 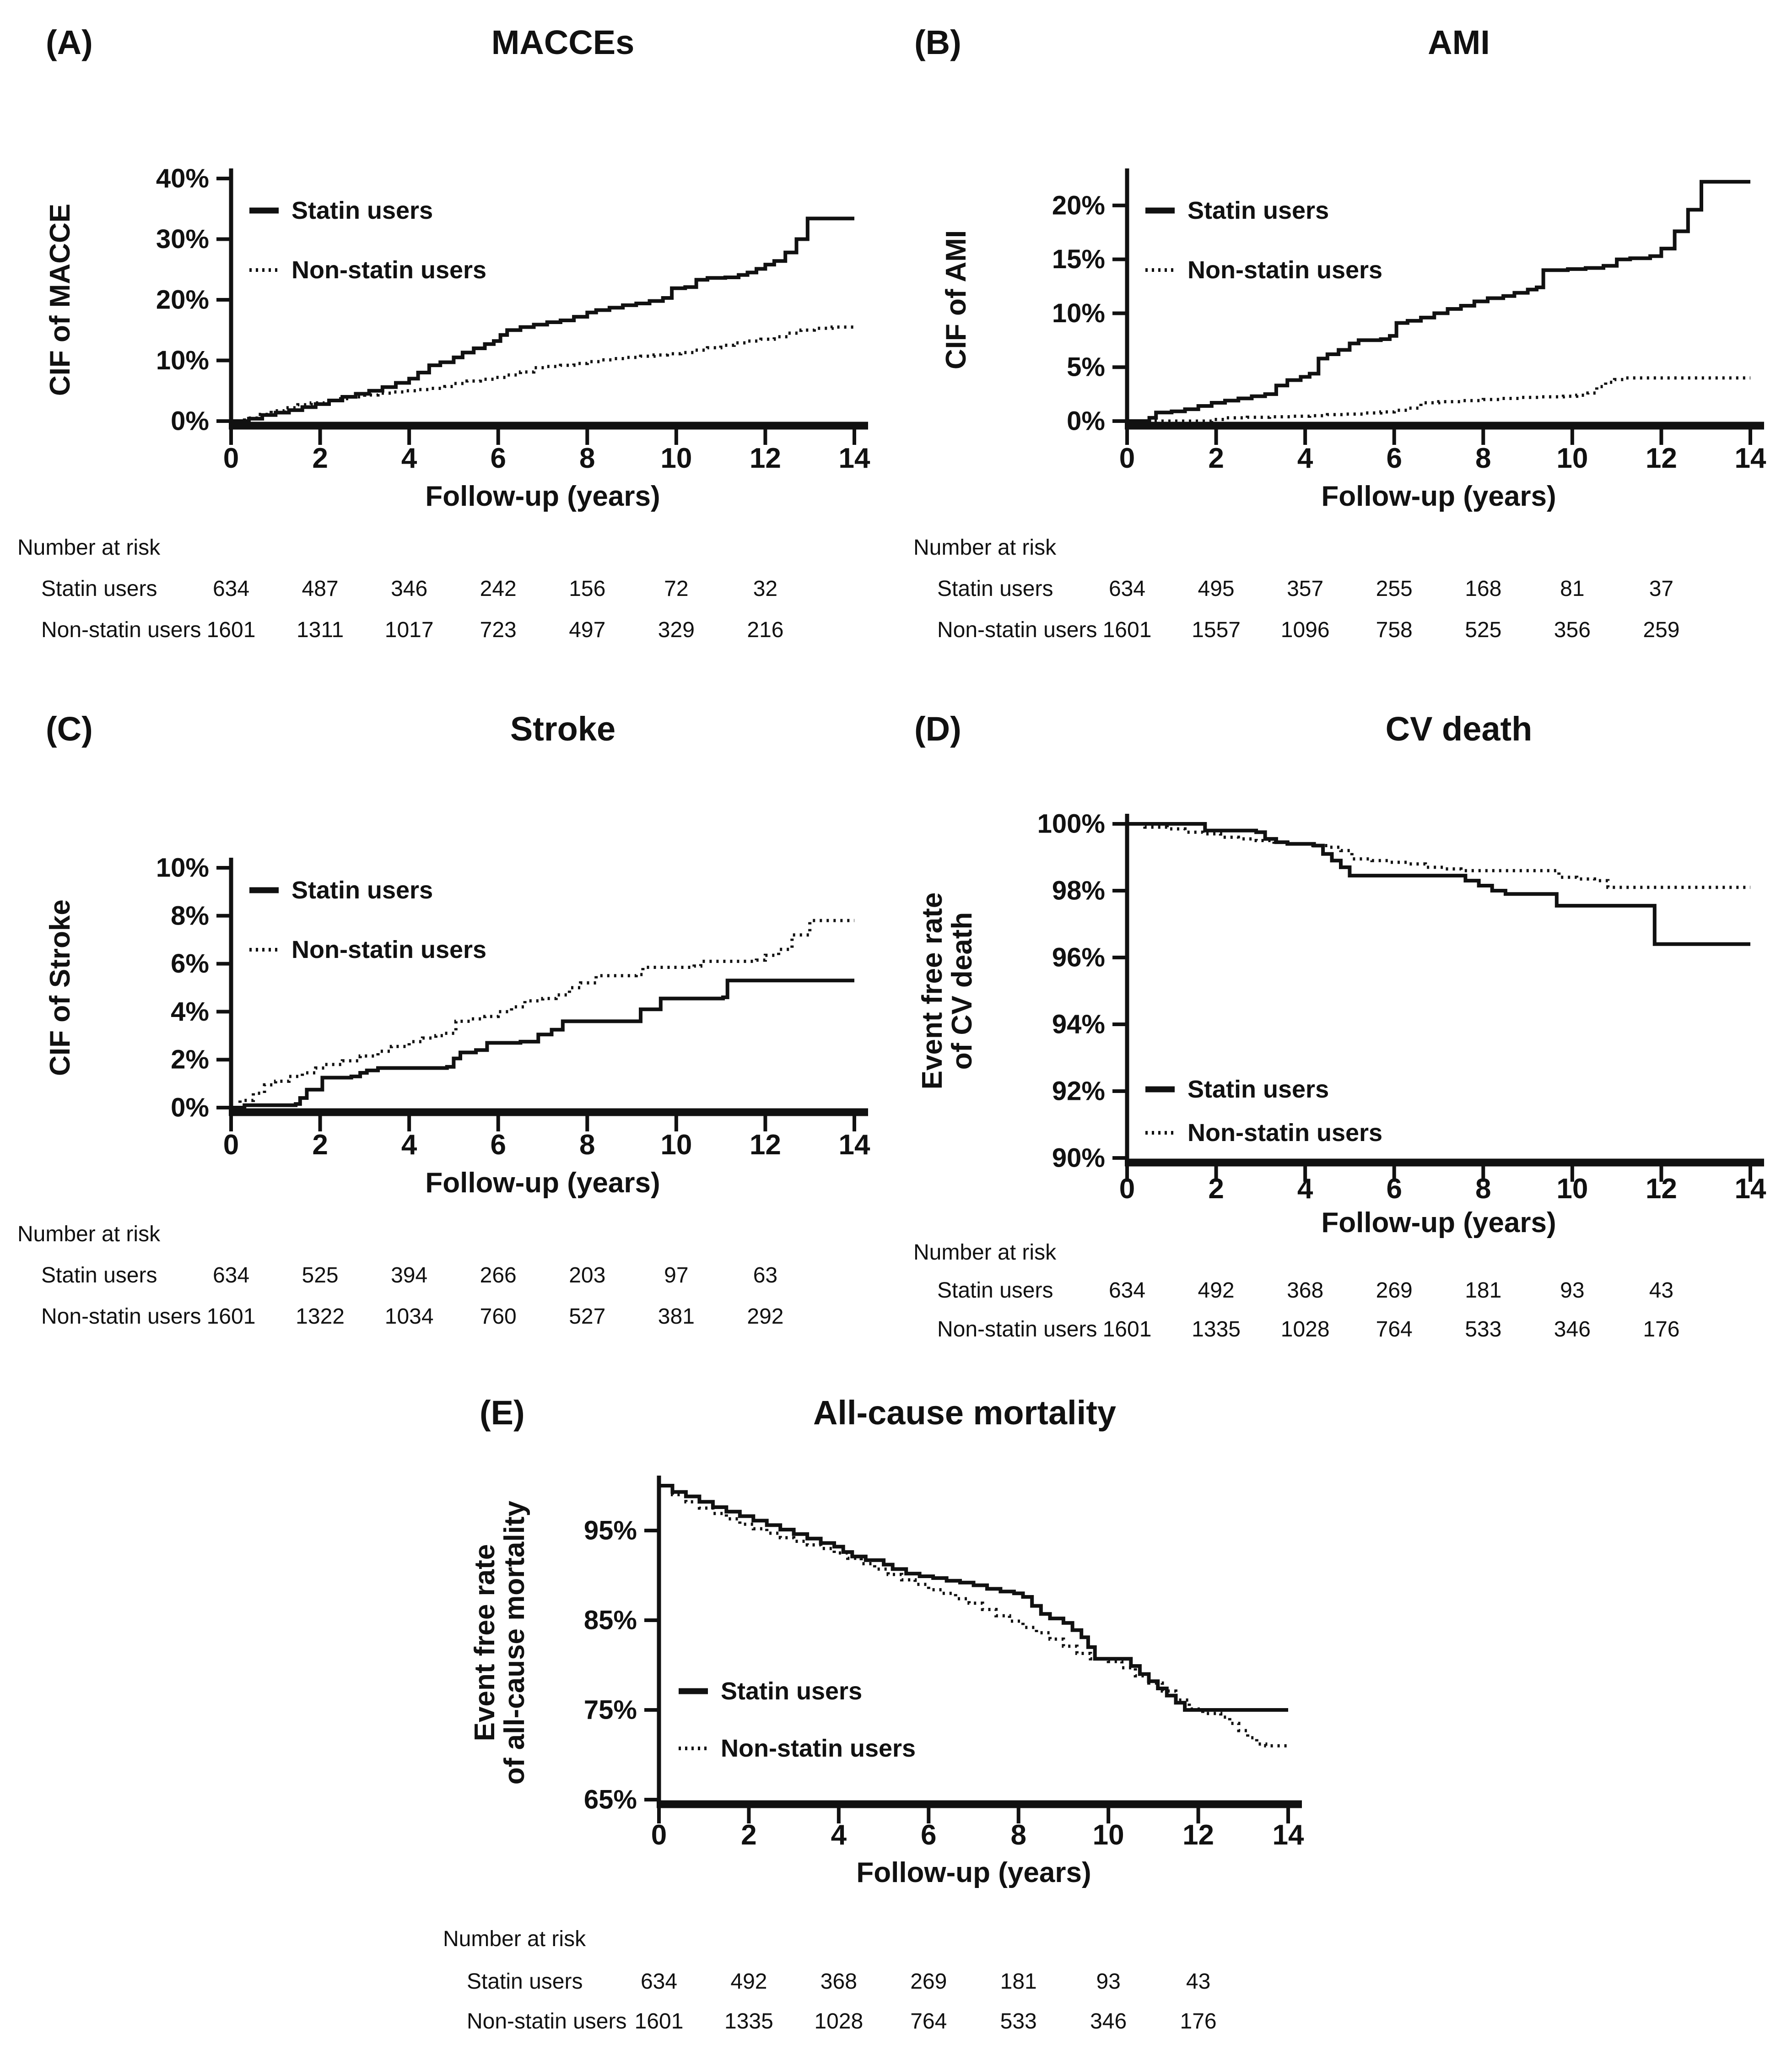 I want to click on y-tick-label: 90%, so click(x=1079, y=1158).